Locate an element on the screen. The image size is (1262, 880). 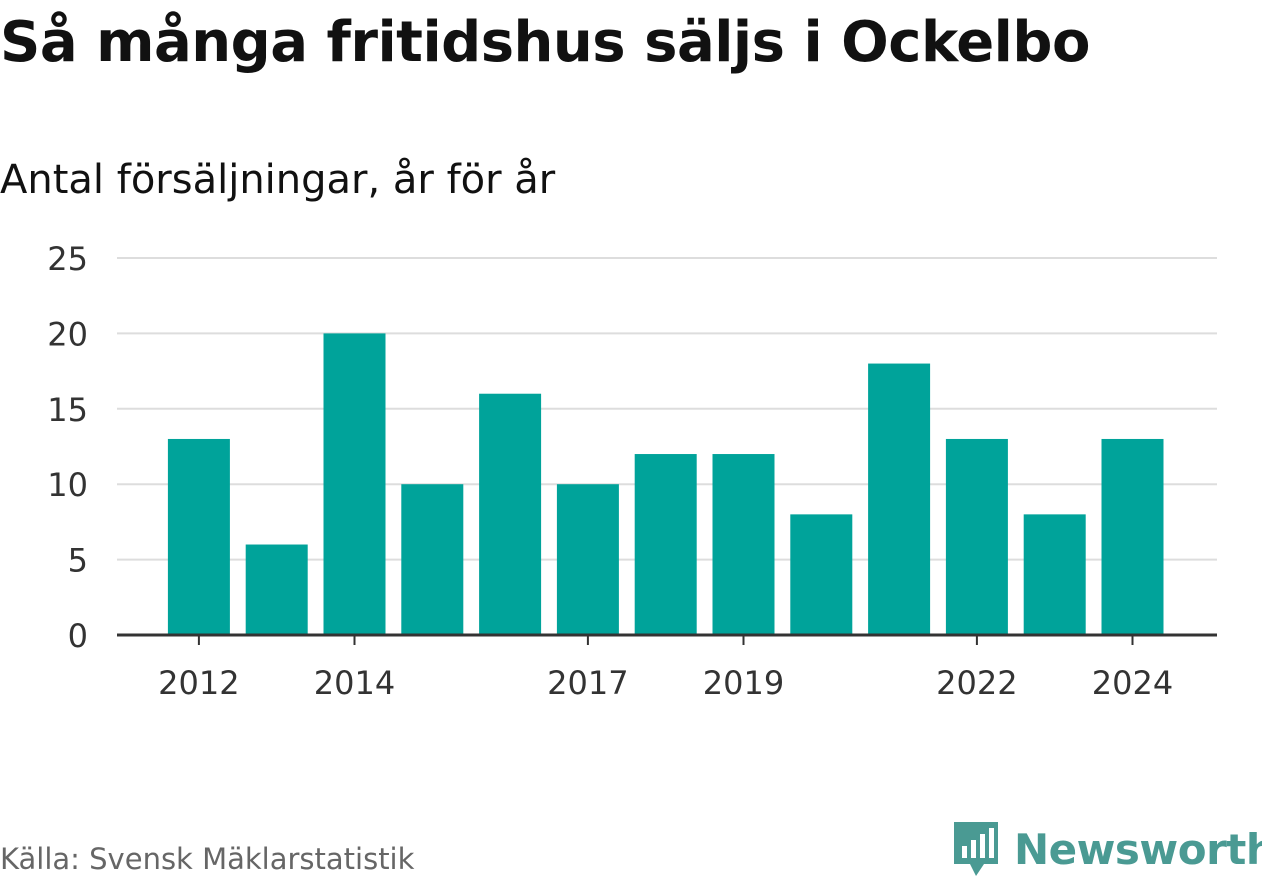
x-tick-label: 2019 is located at coordinates (743, 683).